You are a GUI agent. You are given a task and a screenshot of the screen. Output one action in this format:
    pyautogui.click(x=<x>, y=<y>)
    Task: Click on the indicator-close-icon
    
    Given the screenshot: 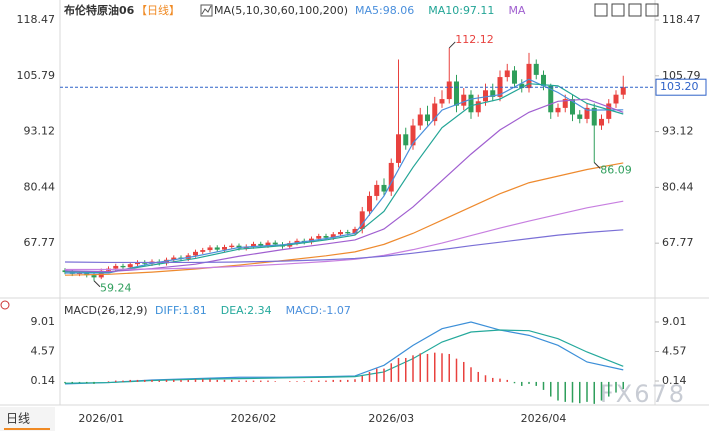 What is the action you would take?
    pyautogui.click(x=5, y=305)
    